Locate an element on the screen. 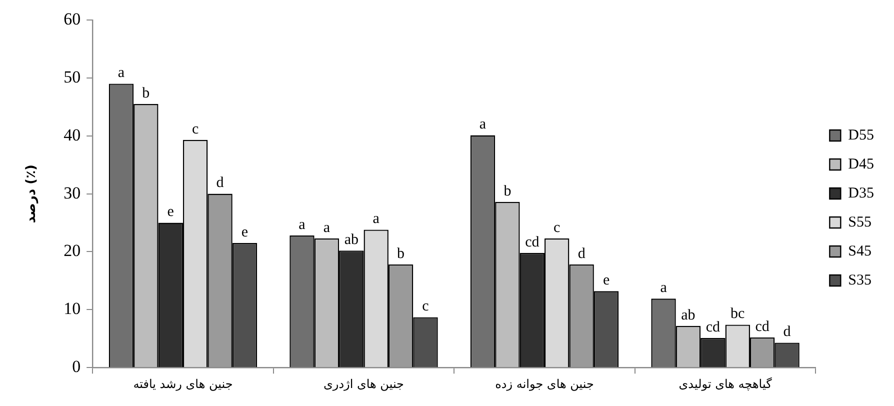 The width and height of the screenshot is (894, 406). y-tick-label: 20 is located at coordinates (72, 250).